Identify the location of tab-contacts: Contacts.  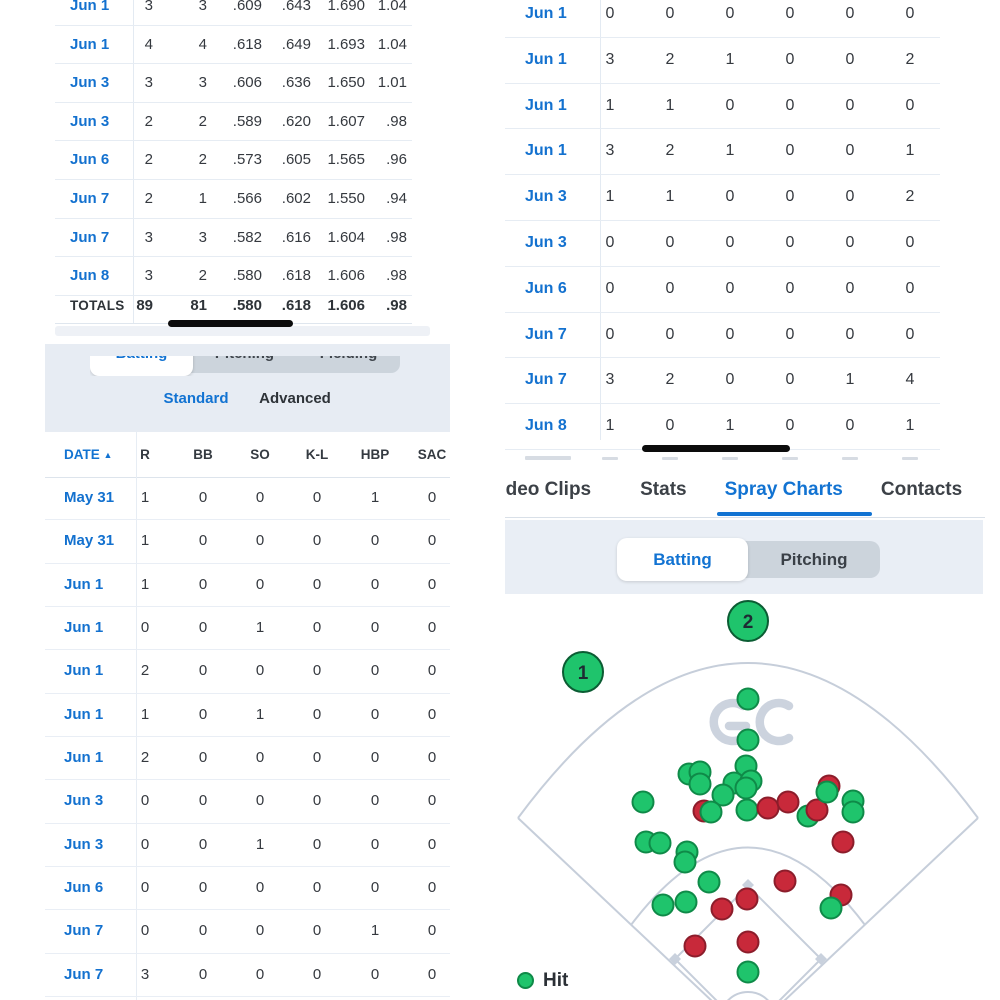
(921, 489).